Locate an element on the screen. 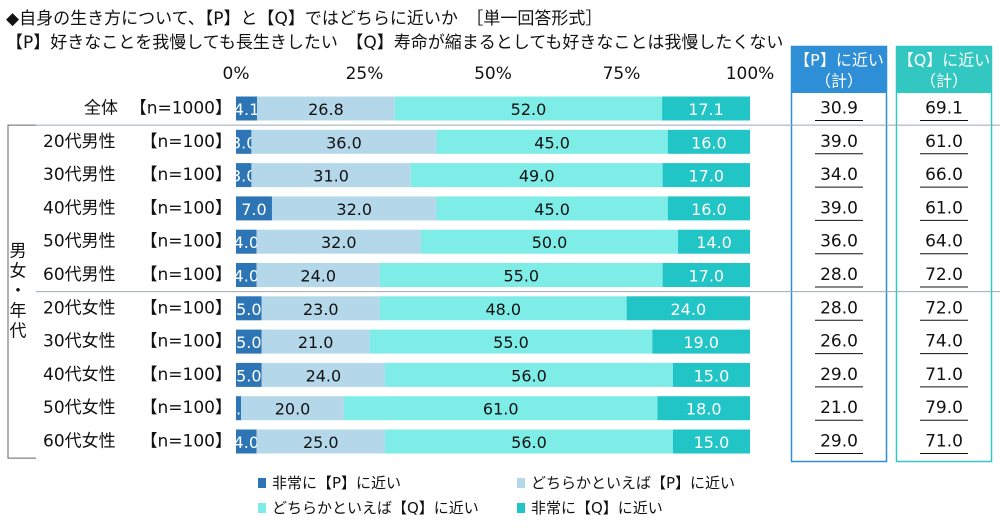 Image resolution: width=1000 pixels, height=528 pixels. bar-value-label: 31.0 is located at coordinates (331, 176).